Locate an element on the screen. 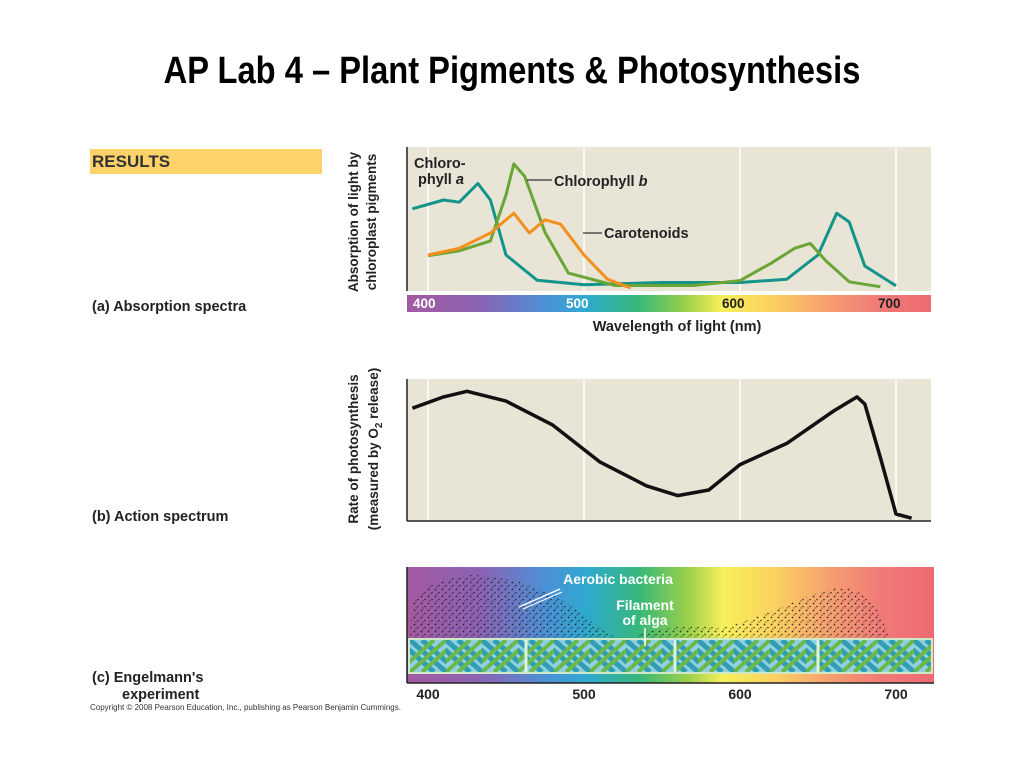 This screenshot has width=1024, height=768. chlorophyll-b-line is located at coordinates (654, 225).